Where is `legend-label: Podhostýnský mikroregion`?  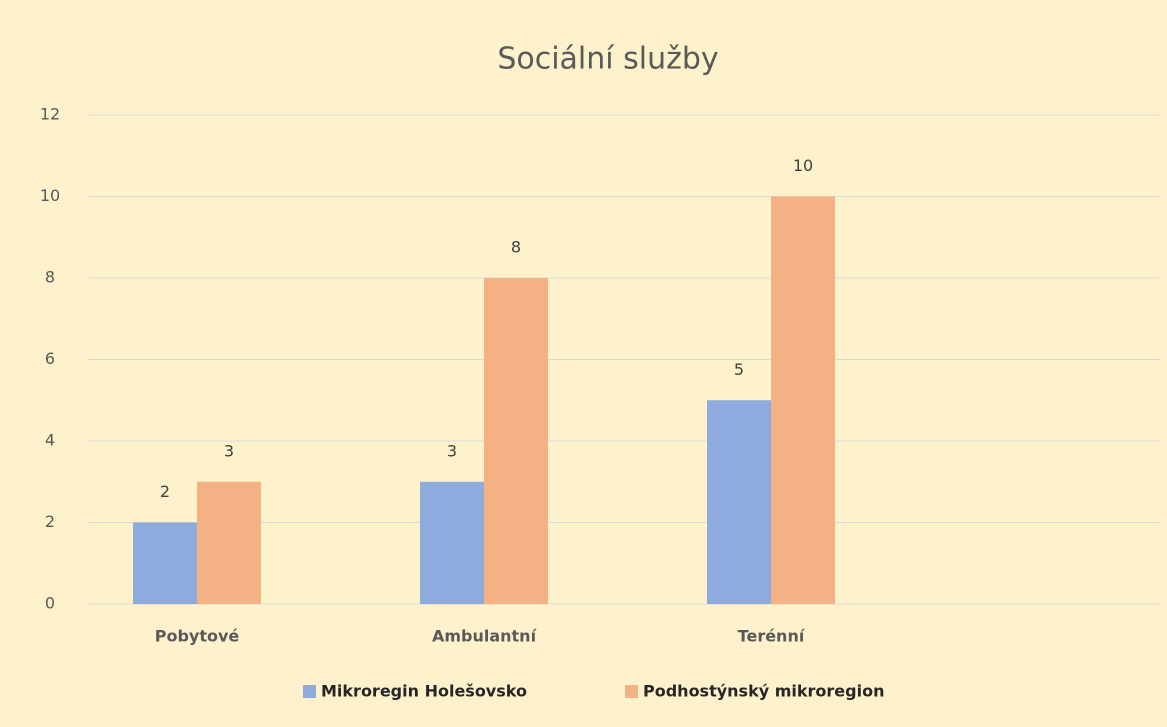 legend-label: Podhostýnský mikroregion is located at coordinates (763, 691).